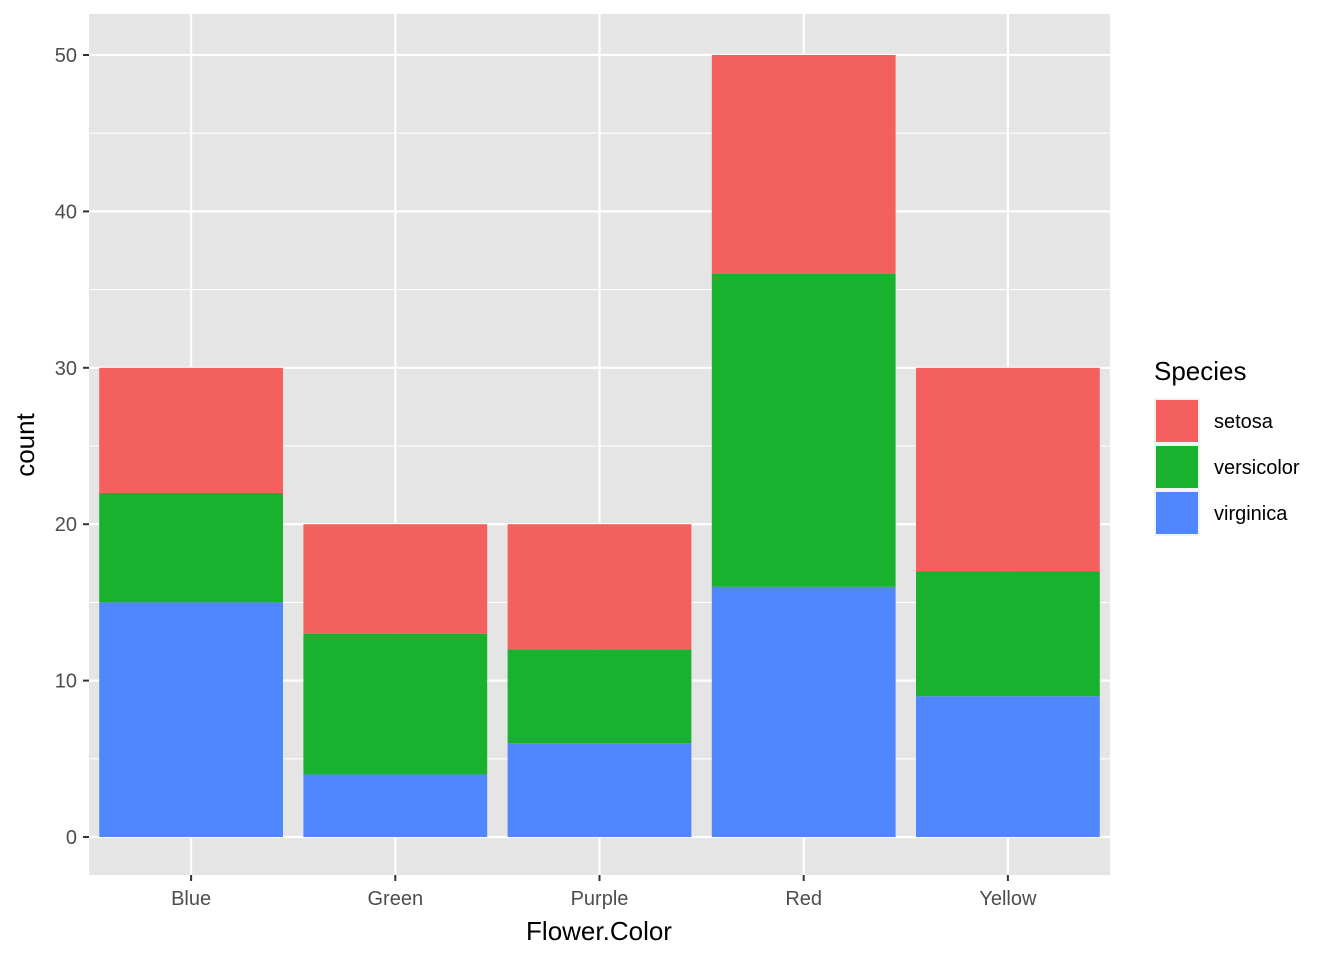  What do you see at coordinates (395, 805) in the screenshot?
I see `bar-virginica-green` at bounding box center [395, 805].